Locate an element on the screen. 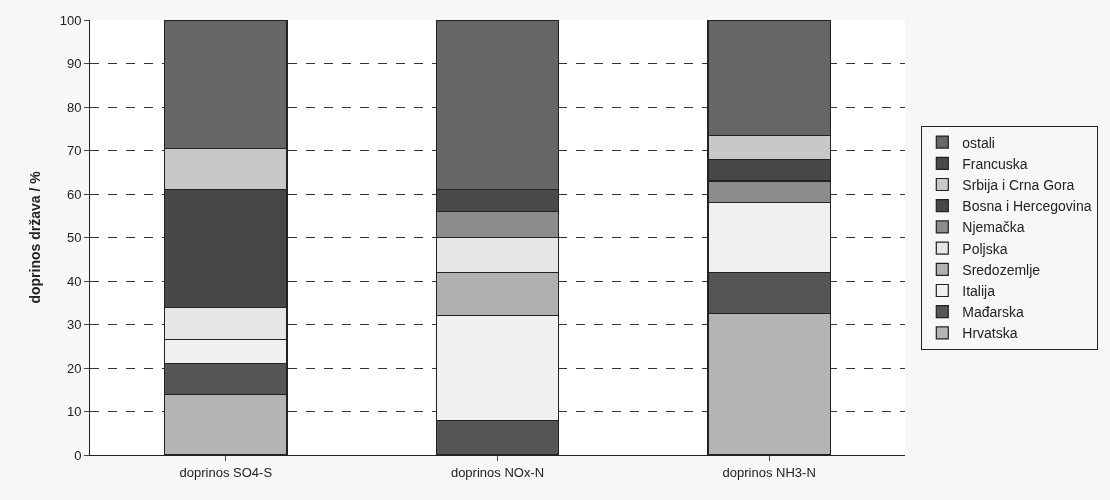 The image size is (1110, 500). legend-label: ostali is located at coordinates (978, 142).